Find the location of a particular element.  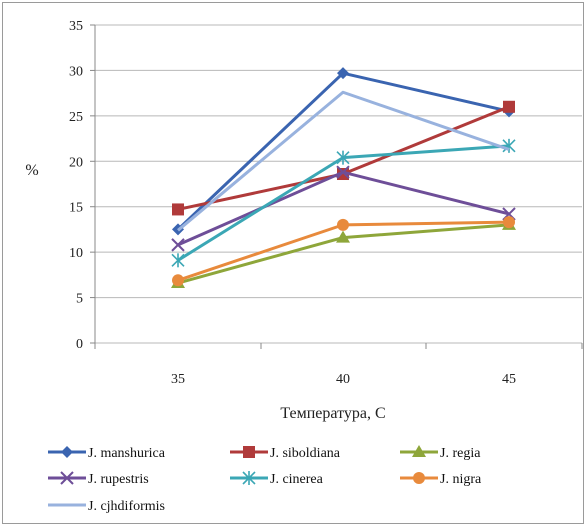

x-tick-label: 45 is located at coordinates (509, 379).